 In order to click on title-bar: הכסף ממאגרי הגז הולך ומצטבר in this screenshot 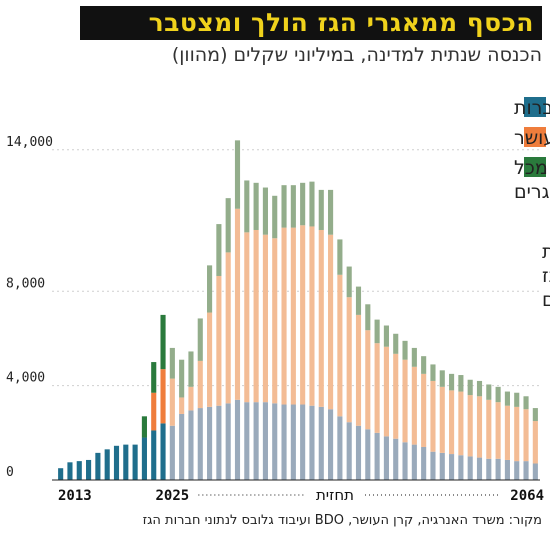, I will do `click(311, 23)`.